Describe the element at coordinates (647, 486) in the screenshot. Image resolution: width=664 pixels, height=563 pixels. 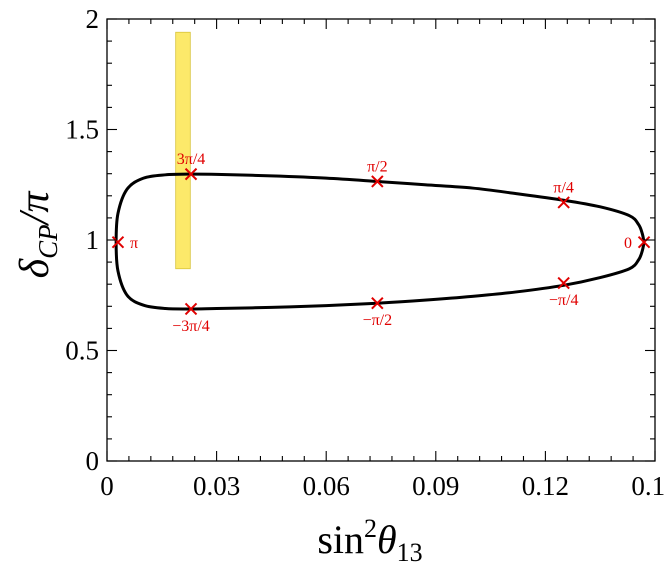
I see `x-tick-label: 0.15` at that location.